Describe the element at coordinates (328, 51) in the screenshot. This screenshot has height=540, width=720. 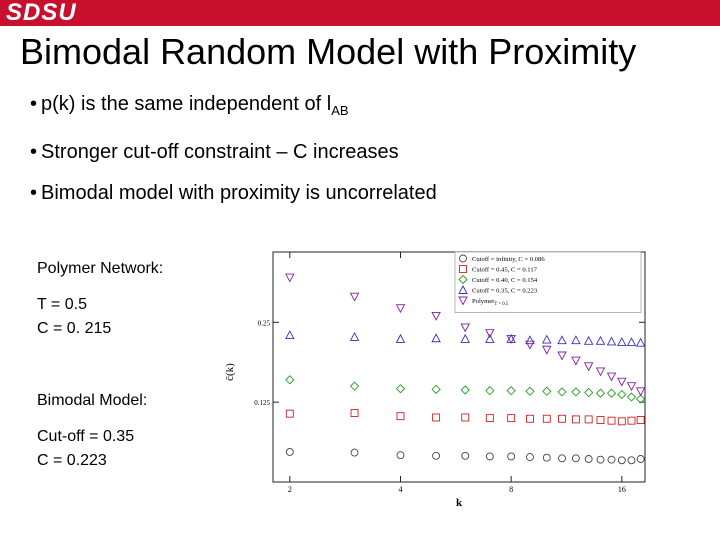
I see `page-title: Bimodal Random Model with Proximity` at that location.